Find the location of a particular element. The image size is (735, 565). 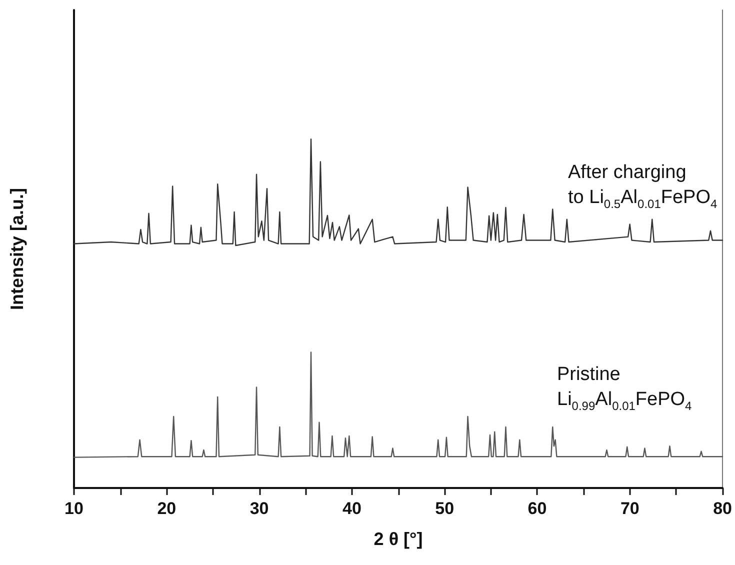

x-tick-label: 50 is located at coordinates (444, 508).